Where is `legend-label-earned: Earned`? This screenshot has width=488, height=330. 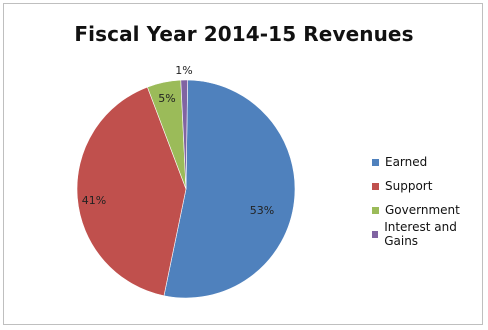 legend-label-earned: Earned is located at coordinates (406, 162).